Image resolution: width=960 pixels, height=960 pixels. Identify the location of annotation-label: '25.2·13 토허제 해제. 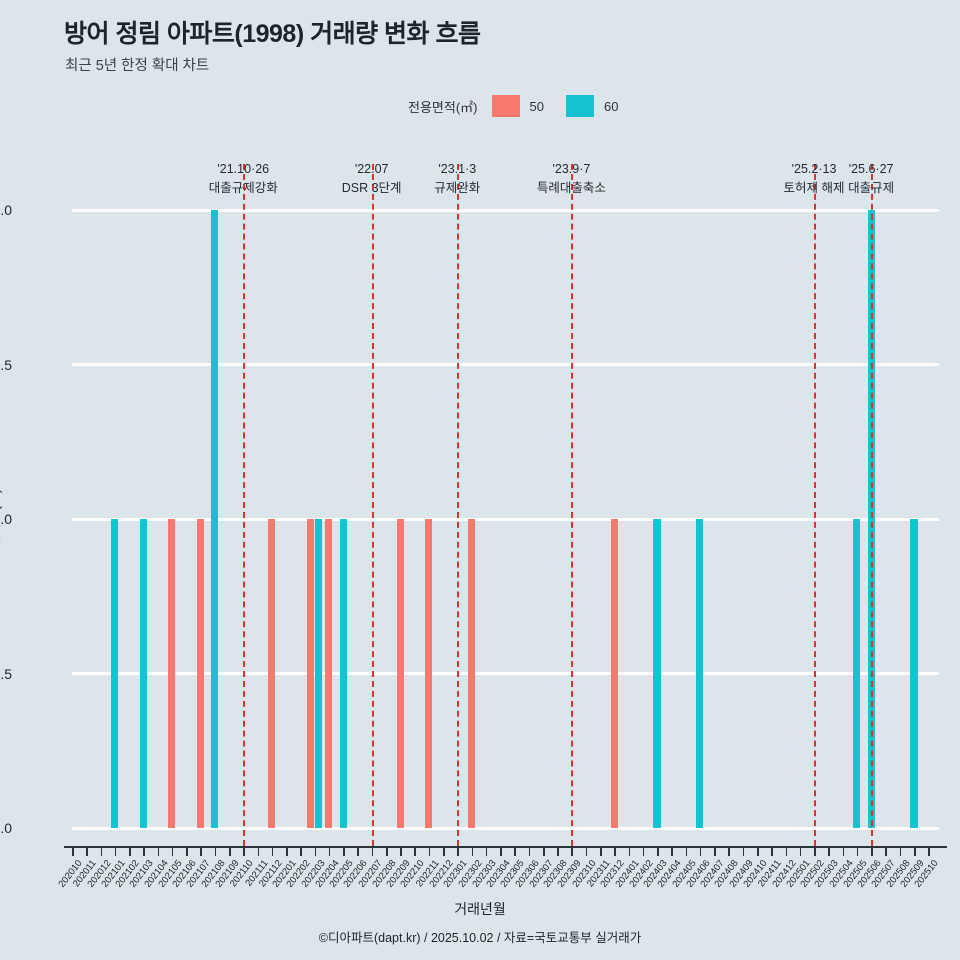
(814, 179).